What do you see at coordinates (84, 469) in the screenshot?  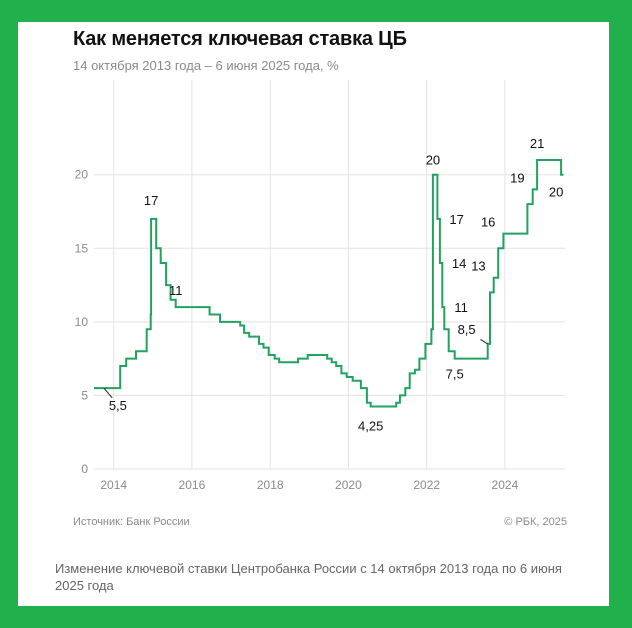 I see `y-tick-label: 0` at bounding box center [84, 469].